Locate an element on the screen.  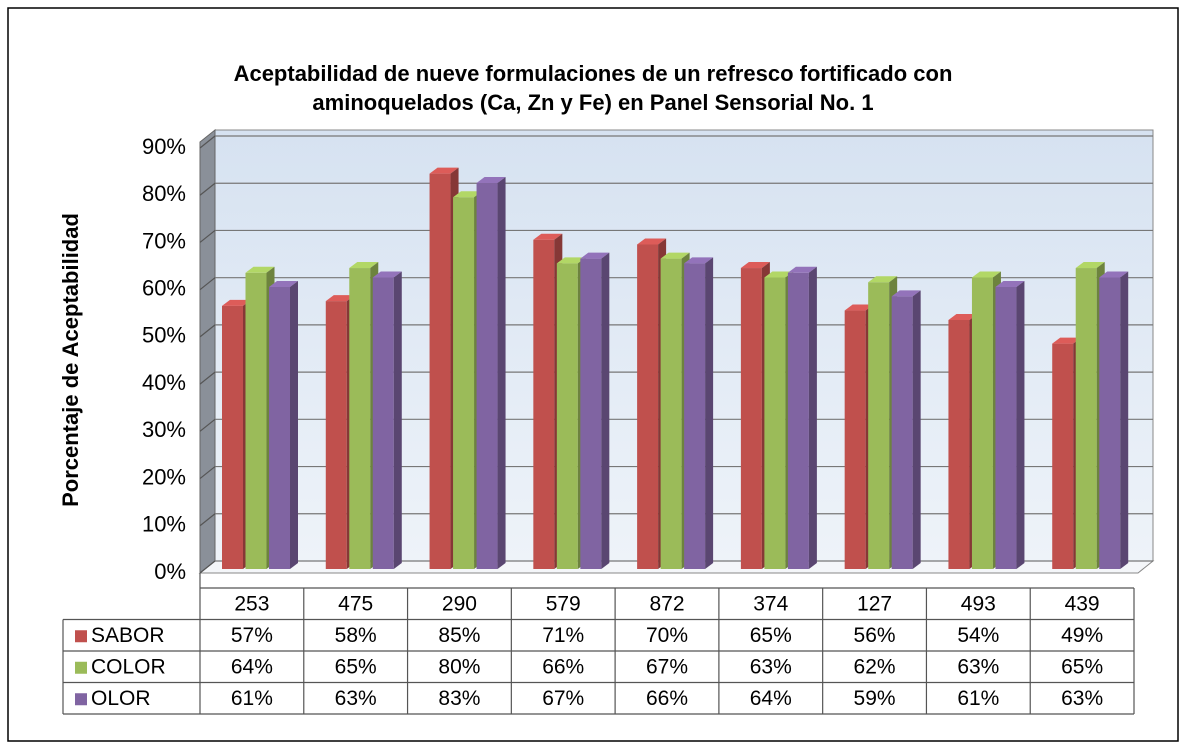
y-tick-label: 90% is located at coordinates (164, 146).